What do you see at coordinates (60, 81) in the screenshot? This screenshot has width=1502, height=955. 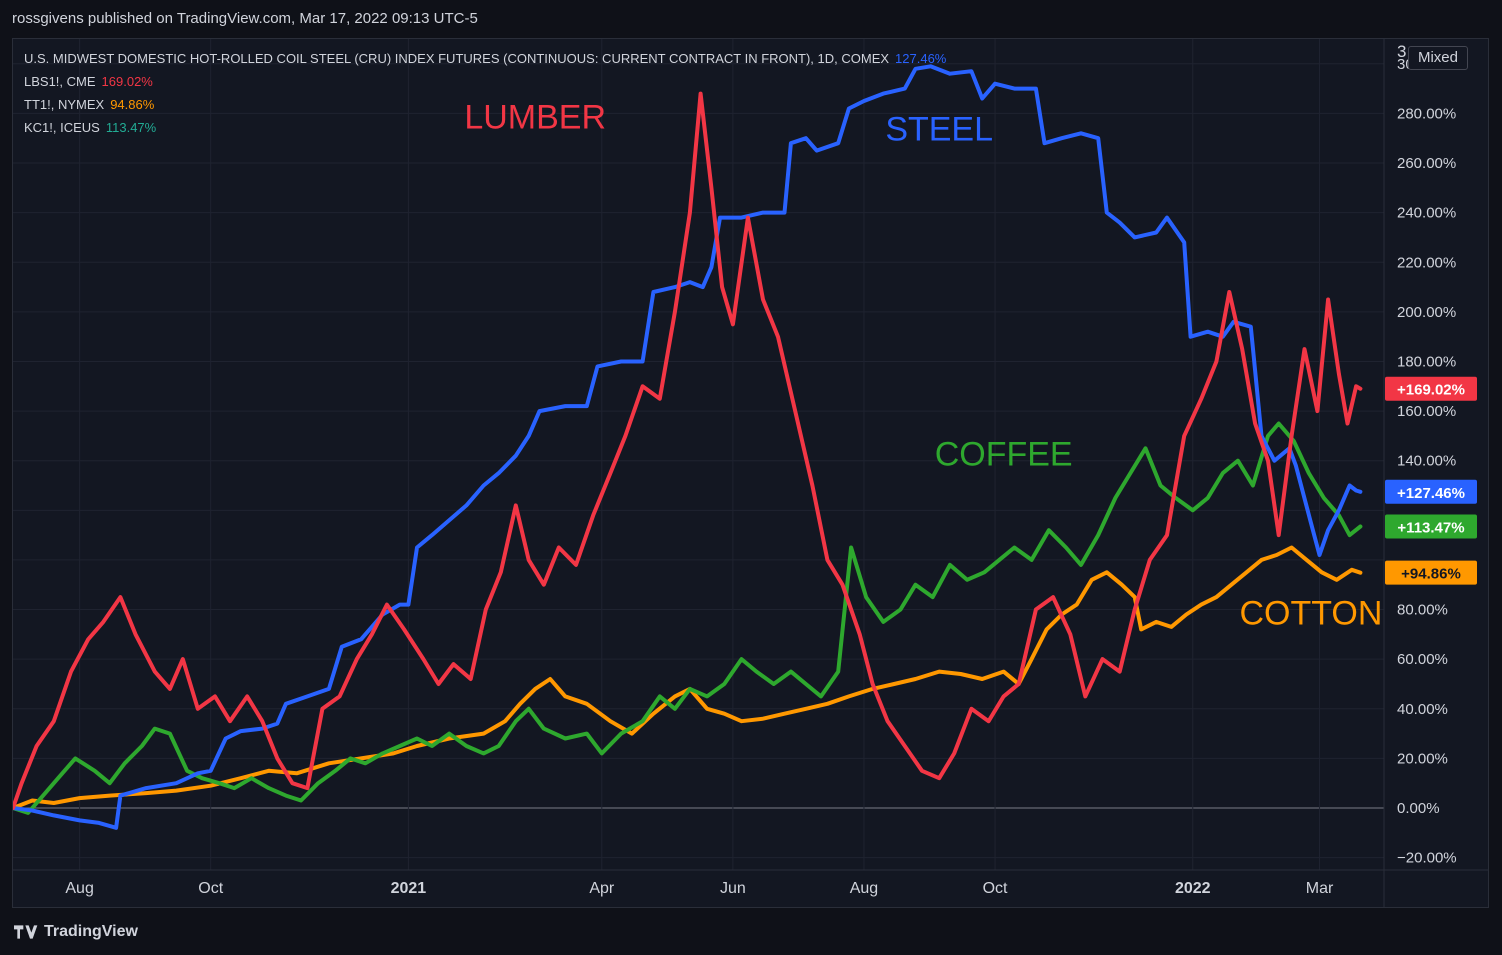 I see `legend-label-lumber: LBS1!, CME` at bounding box center [60, 81].